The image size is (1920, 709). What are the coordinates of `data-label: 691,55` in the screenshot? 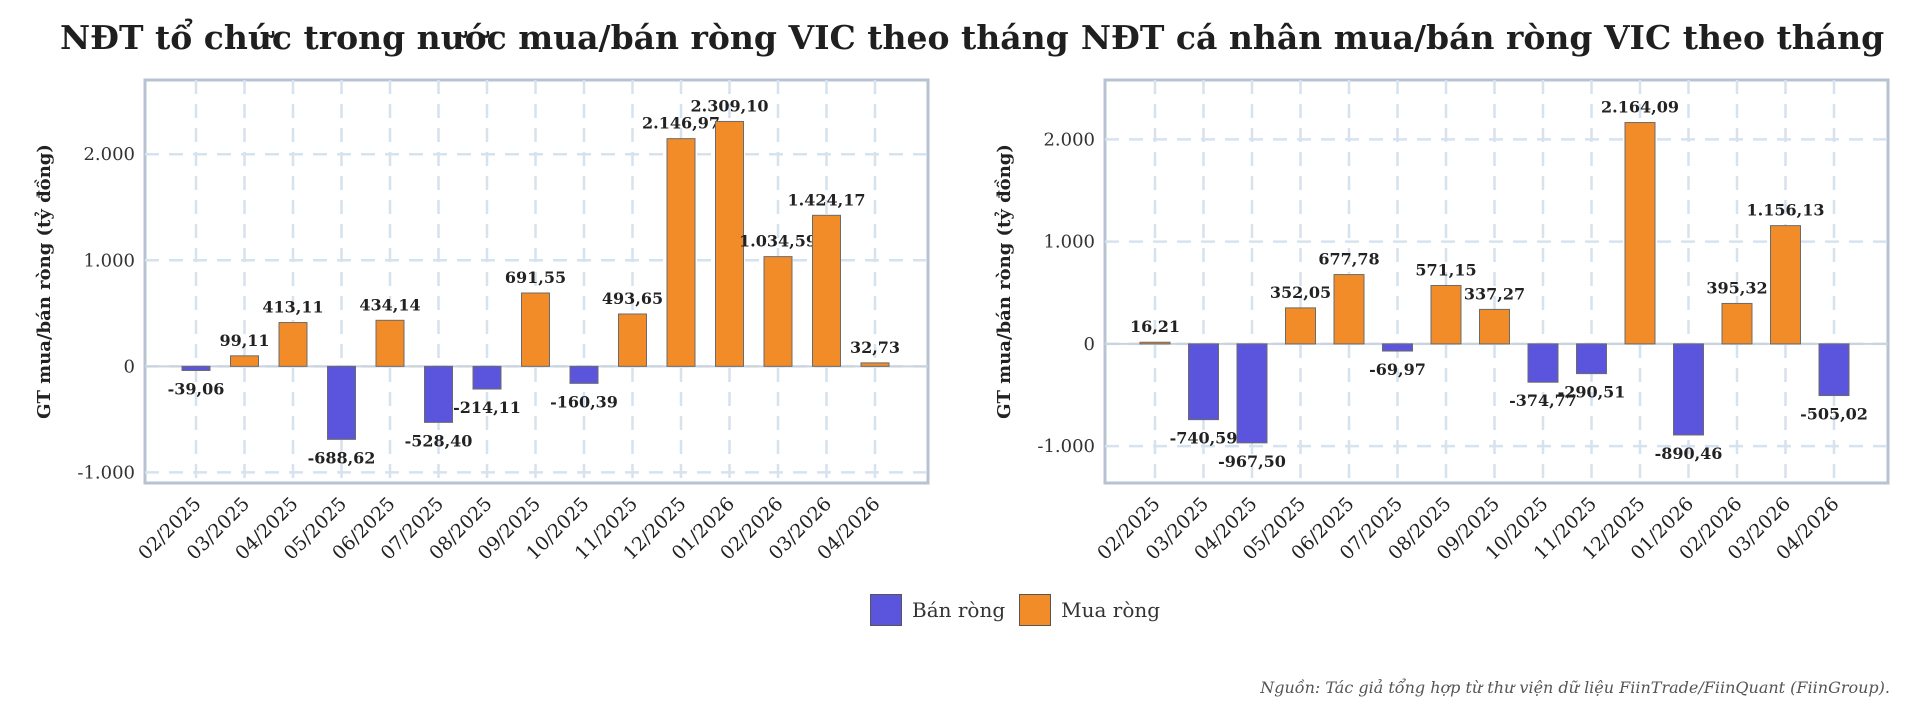 It's located at (535, 277).